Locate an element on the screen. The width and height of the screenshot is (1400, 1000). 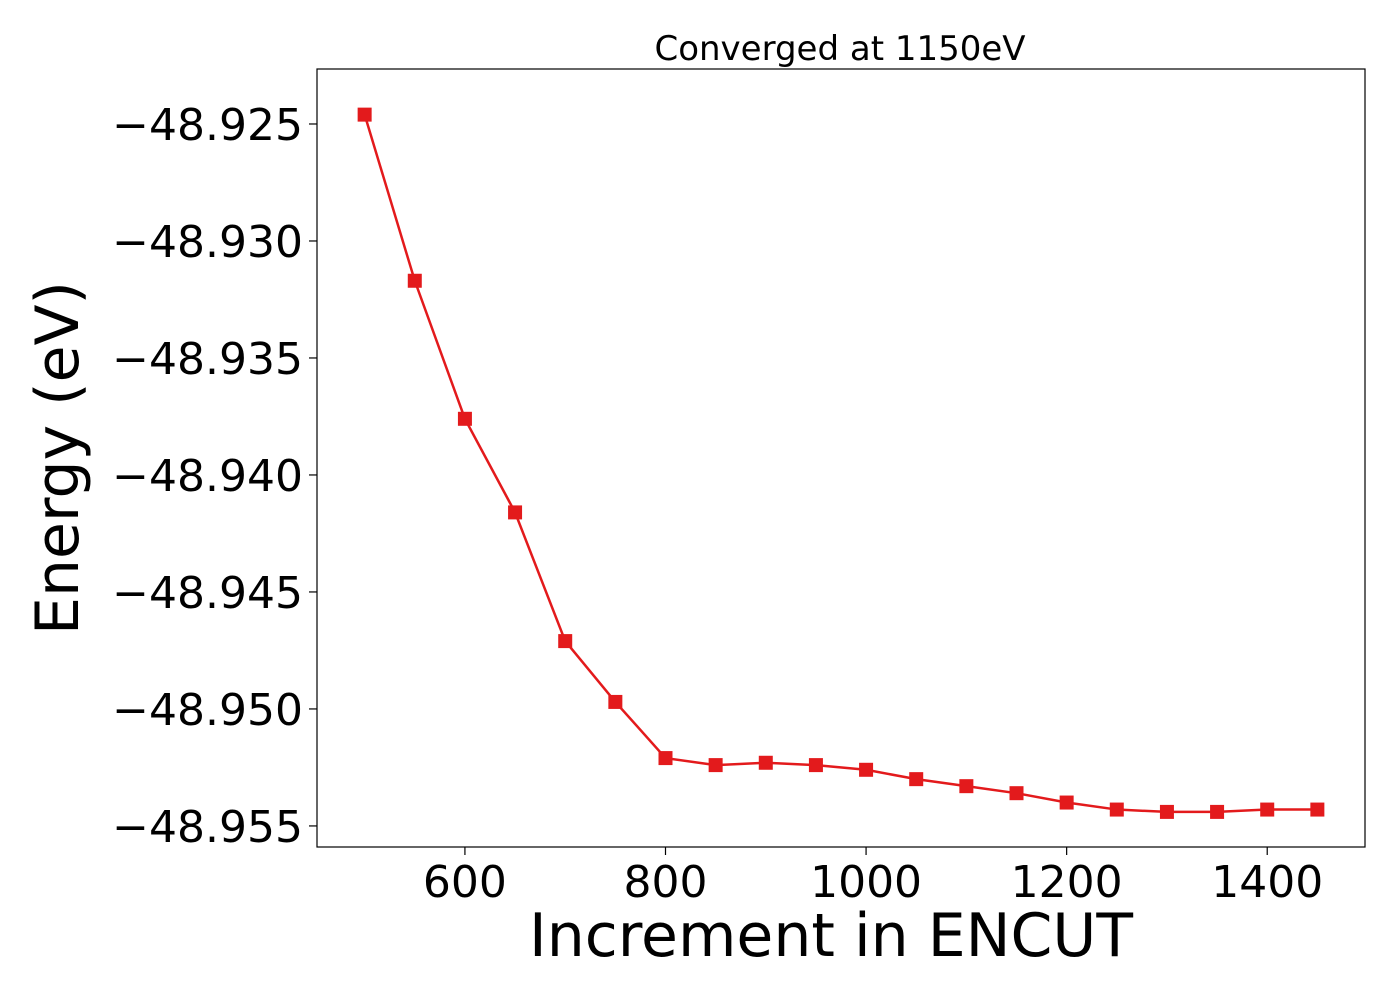
y-axis-title: Energy (eV) is located at coordinates (58, 458).